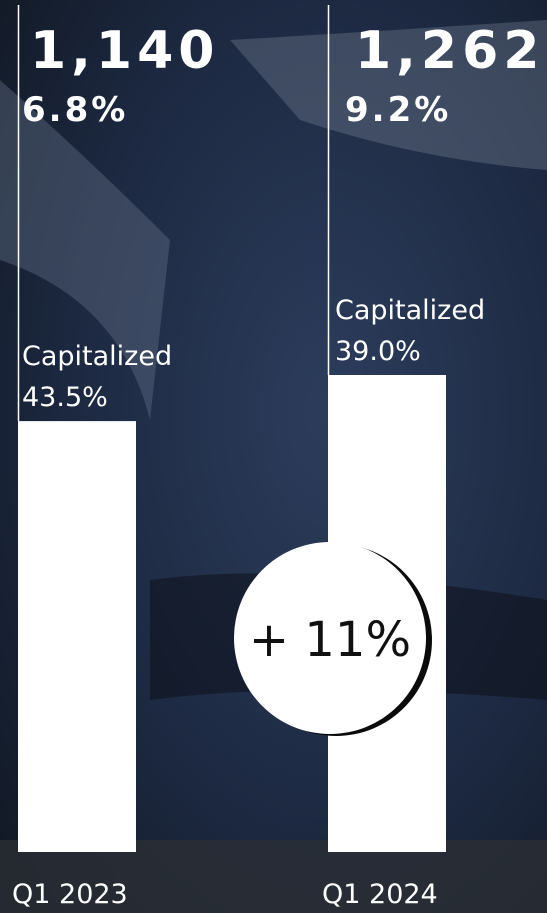 The width and height of the screenshot is (547, 913). Describe the element at coordinates (398, 110) in the screenshot. I see `ratio-label: 9.2%` at that location.